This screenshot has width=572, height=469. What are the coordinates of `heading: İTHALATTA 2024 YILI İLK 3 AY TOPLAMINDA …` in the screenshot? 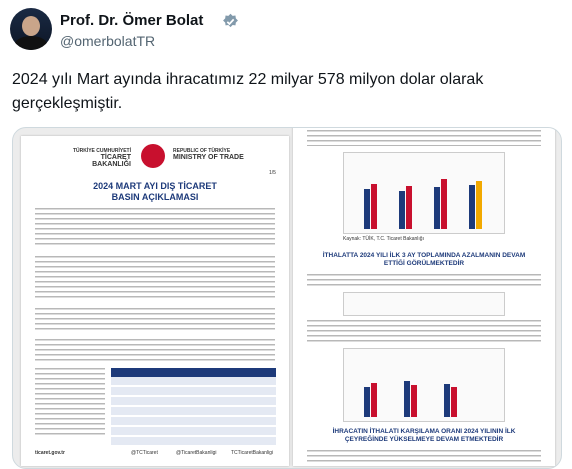 It's located at (424, 259).